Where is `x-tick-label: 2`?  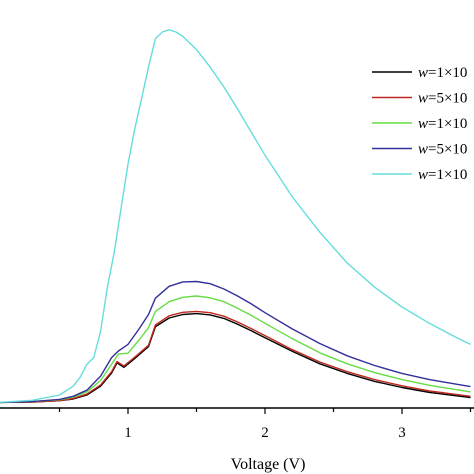
x-tick-label: 2 is located at coordinates (265, 433).